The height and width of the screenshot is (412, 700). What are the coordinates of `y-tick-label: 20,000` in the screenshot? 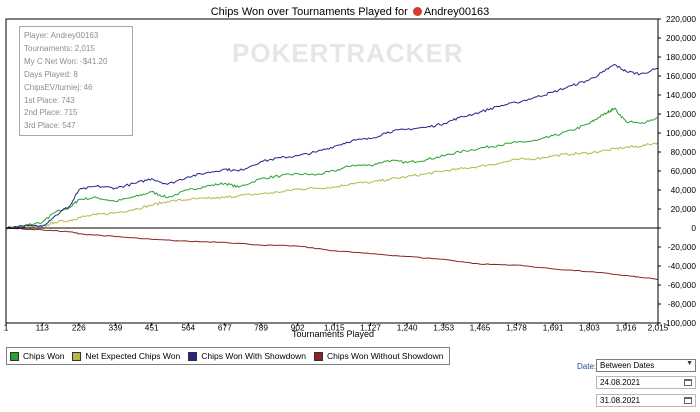 It's located at (684, 209).